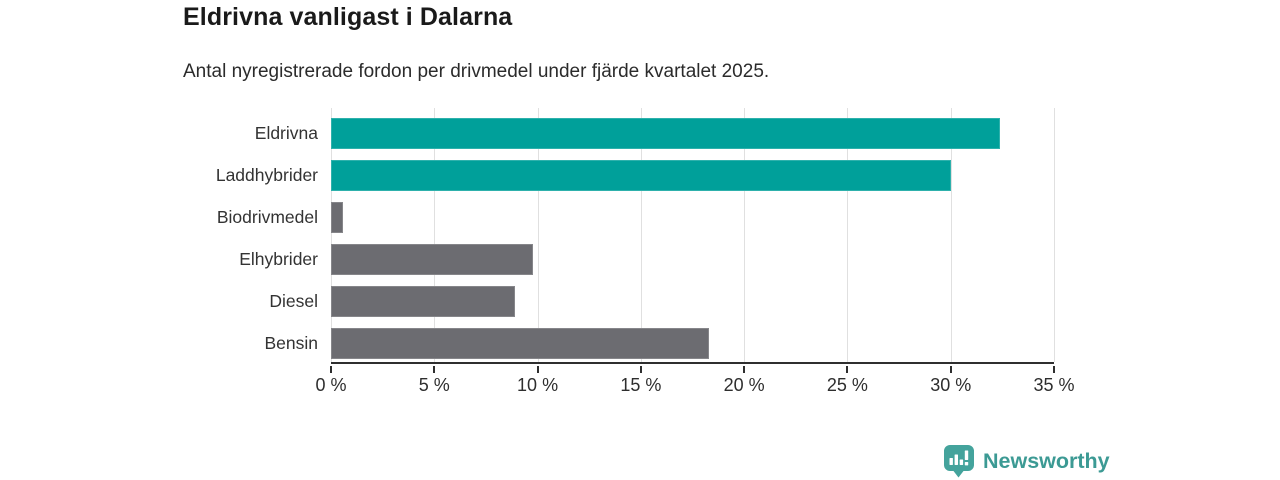 Image resolution: width=1280 pixels, height=480 pixels. What do you see at coordinates (331, 385) in the screenshot?
I see `x-tick-label: 0 %` at bounding box center [331, 385].